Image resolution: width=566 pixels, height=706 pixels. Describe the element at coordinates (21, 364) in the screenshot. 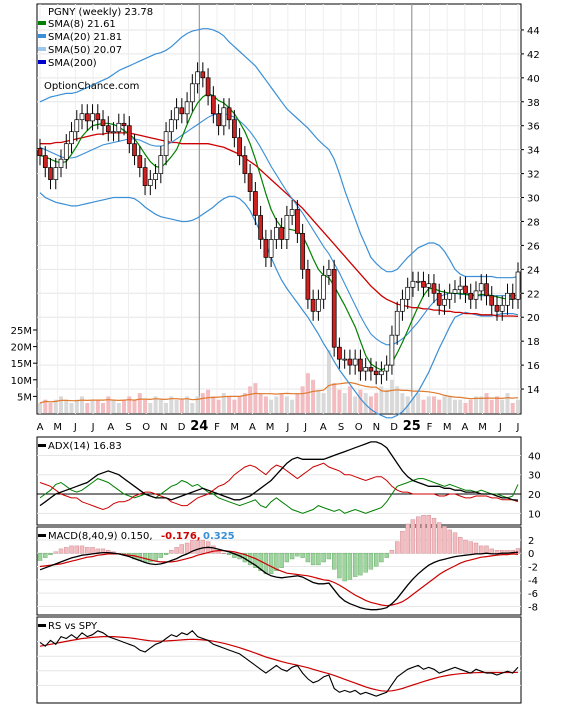

I see `volume-tick-label: 15M` at that location.